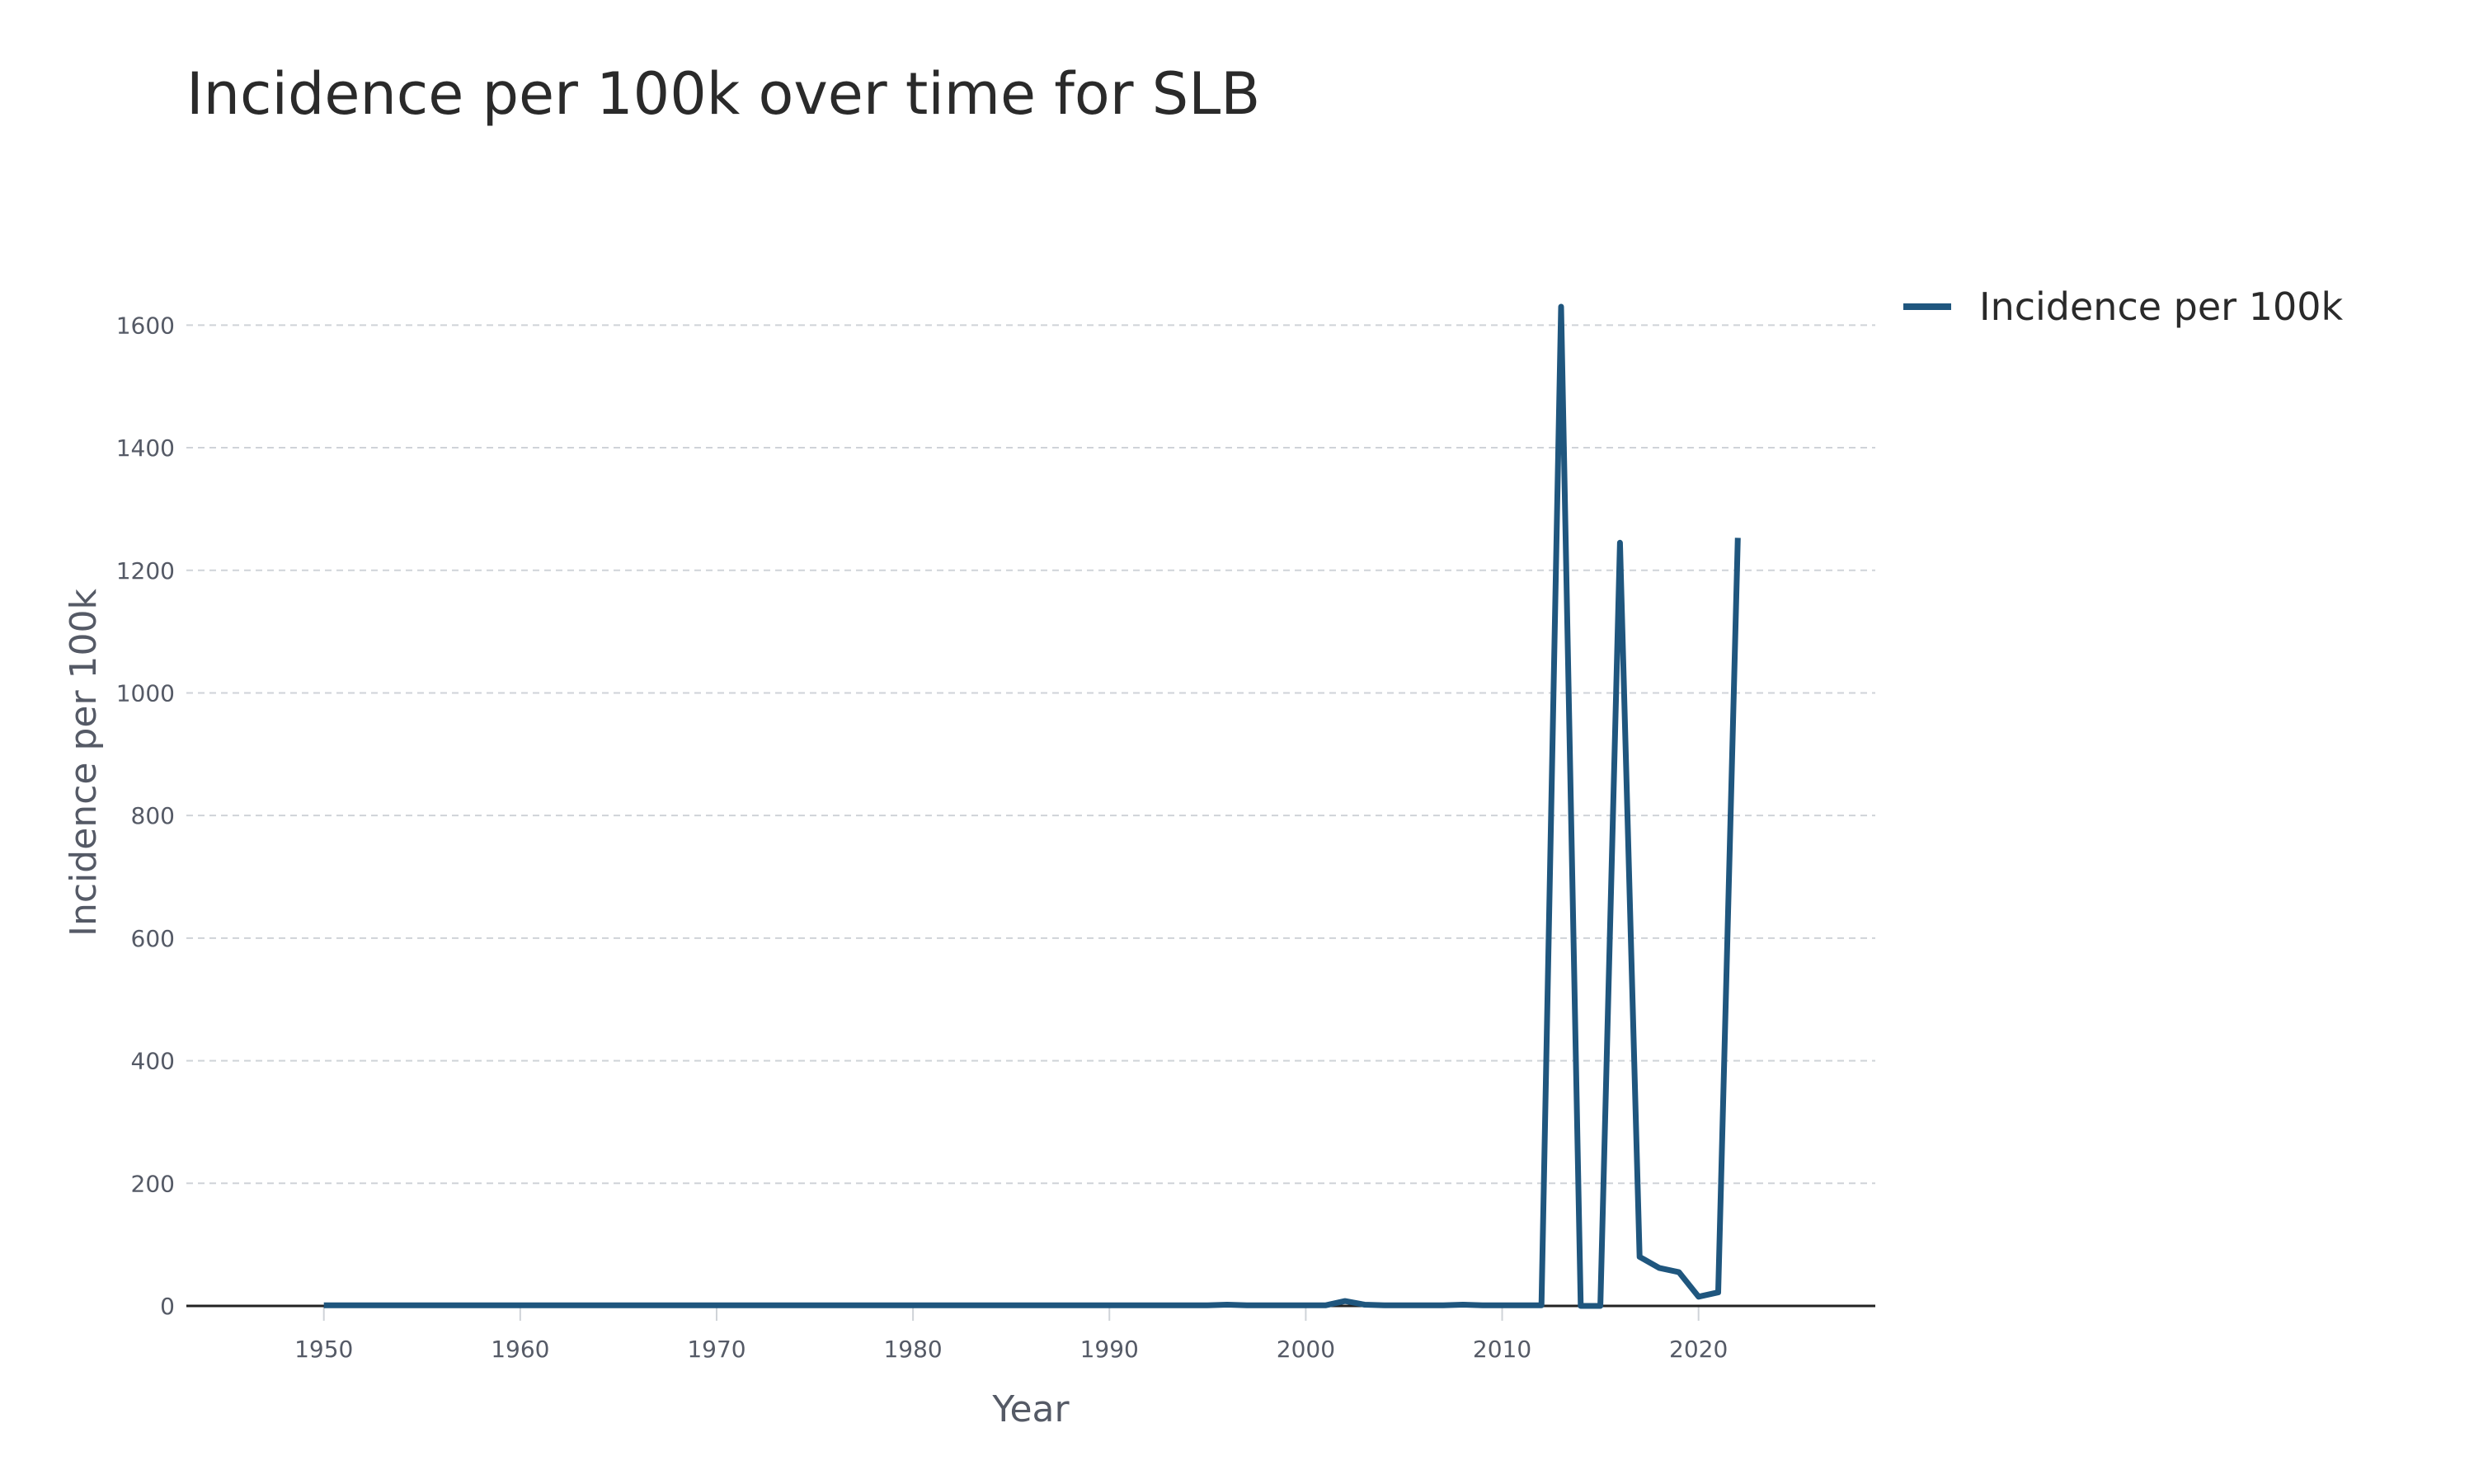 The height and width of the screenshot is (1484, 2474). I want to click on y-tick-label: 0, so click(167, 1306).